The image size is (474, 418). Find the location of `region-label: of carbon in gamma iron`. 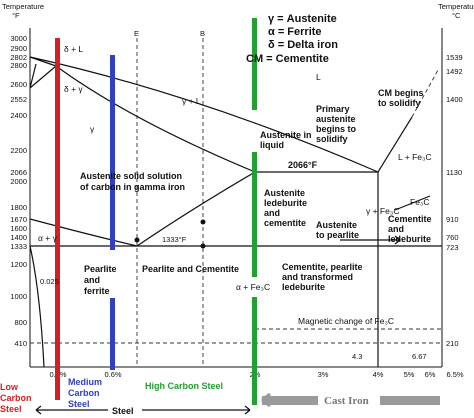

region-label: of carbon in gamma iron is located at coordinates (132, 187).